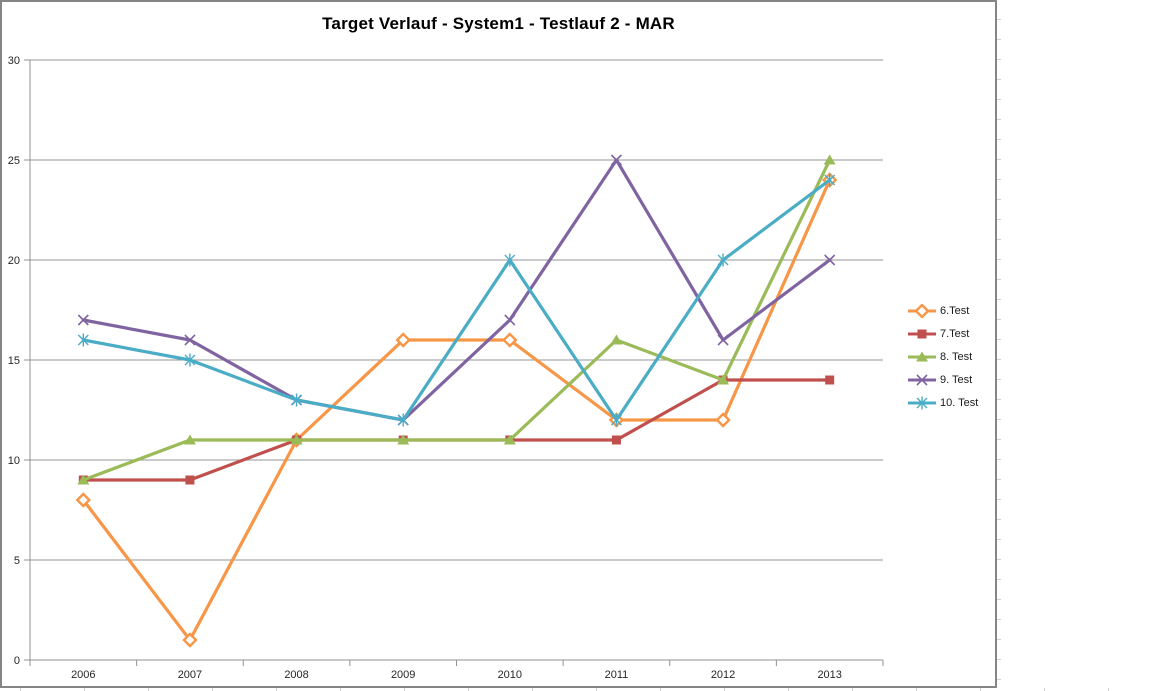 The height and width of the screenshot is (691, 1152). Describe the element at coordinates (955, 311) in the screenshot. I see `legend-label: 6.Test` at that location.